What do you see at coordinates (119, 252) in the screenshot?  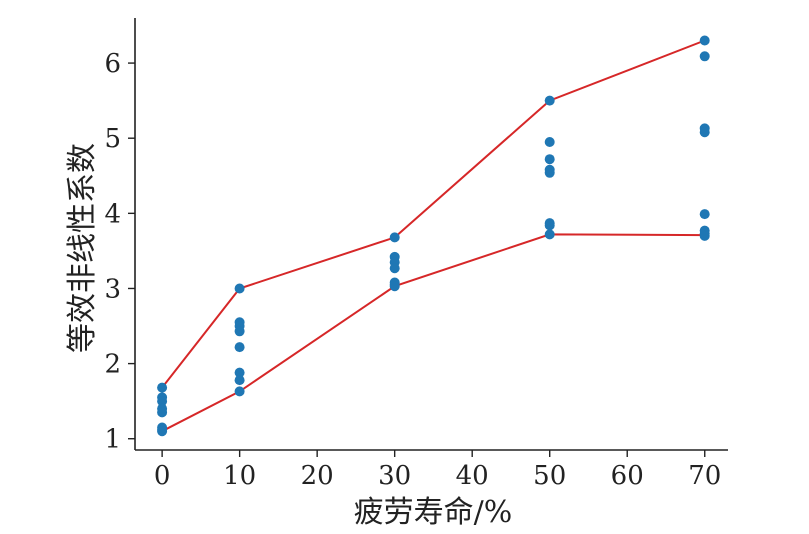 I see `y-axis-ticks: 1 2 3 4 5 6` at bounding box center [119, 252].